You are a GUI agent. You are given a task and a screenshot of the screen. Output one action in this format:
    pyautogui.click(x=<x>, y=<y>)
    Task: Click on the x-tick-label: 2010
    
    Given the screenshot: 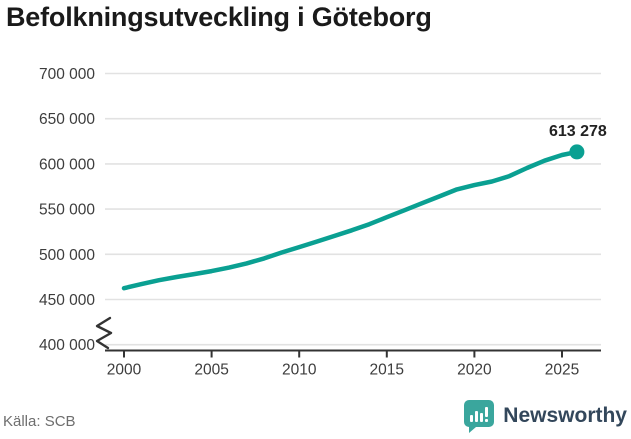 What is the action you would take?
    pyautogui.click(x=299, y=370)
    